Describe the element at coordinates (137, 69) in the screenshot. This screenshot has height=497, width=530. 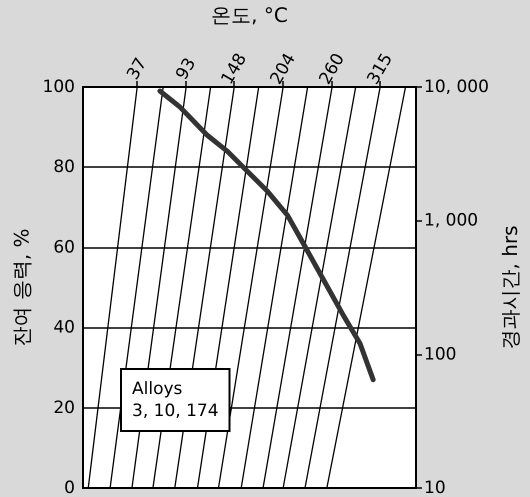
I see `x-tick-label: 37` at that location.